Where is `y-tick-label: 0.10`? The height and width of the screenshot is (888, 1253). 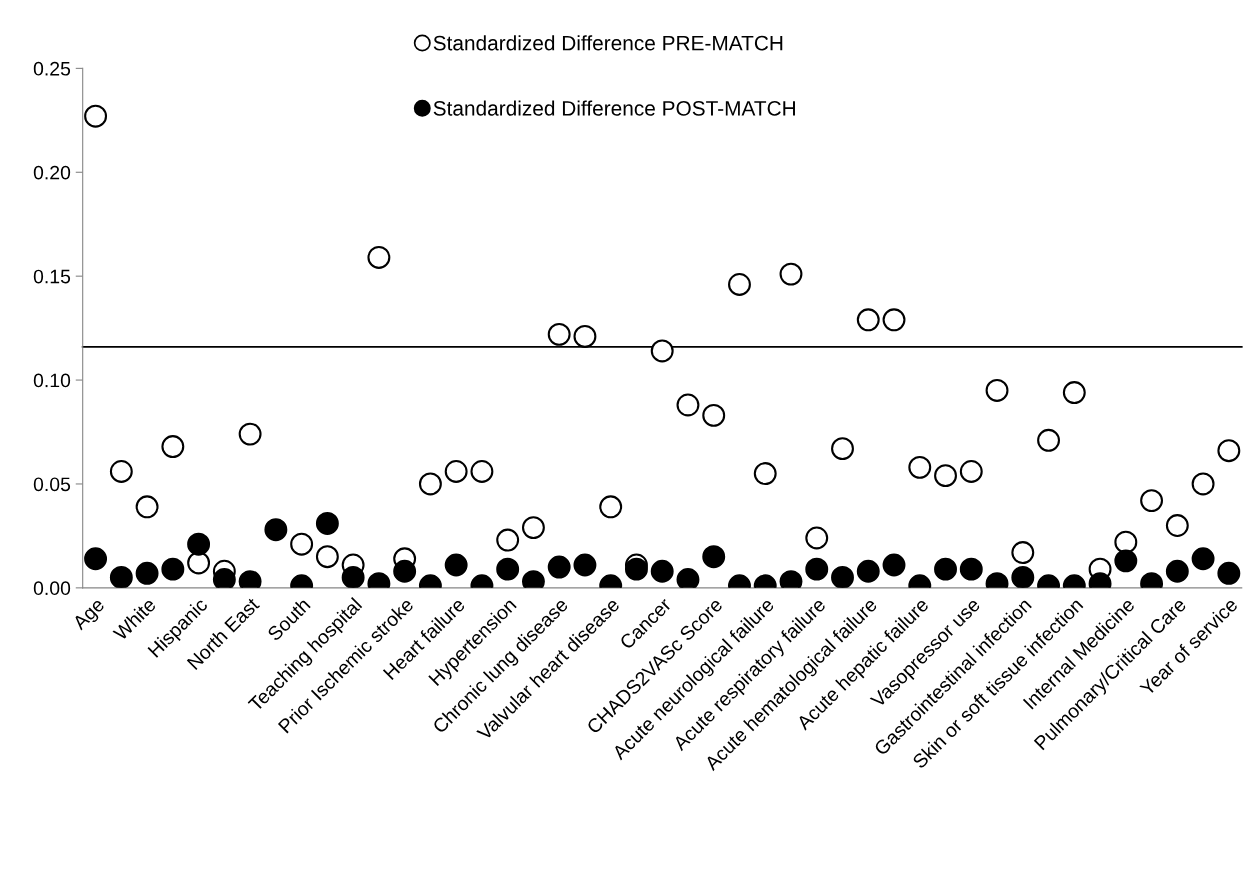 y-tick-label: 0.10 is located at coordinates (52, 380).